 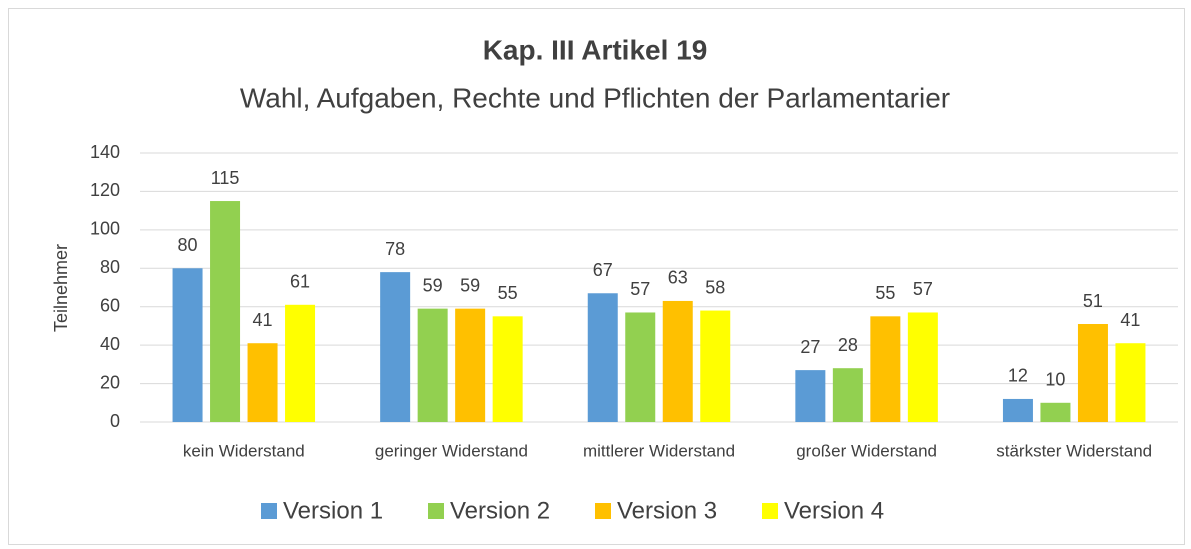 What do you see at coordinates (115, 421) in the screenshot?
I see `y-tick-label: 0` at bounding box center [115, 421].